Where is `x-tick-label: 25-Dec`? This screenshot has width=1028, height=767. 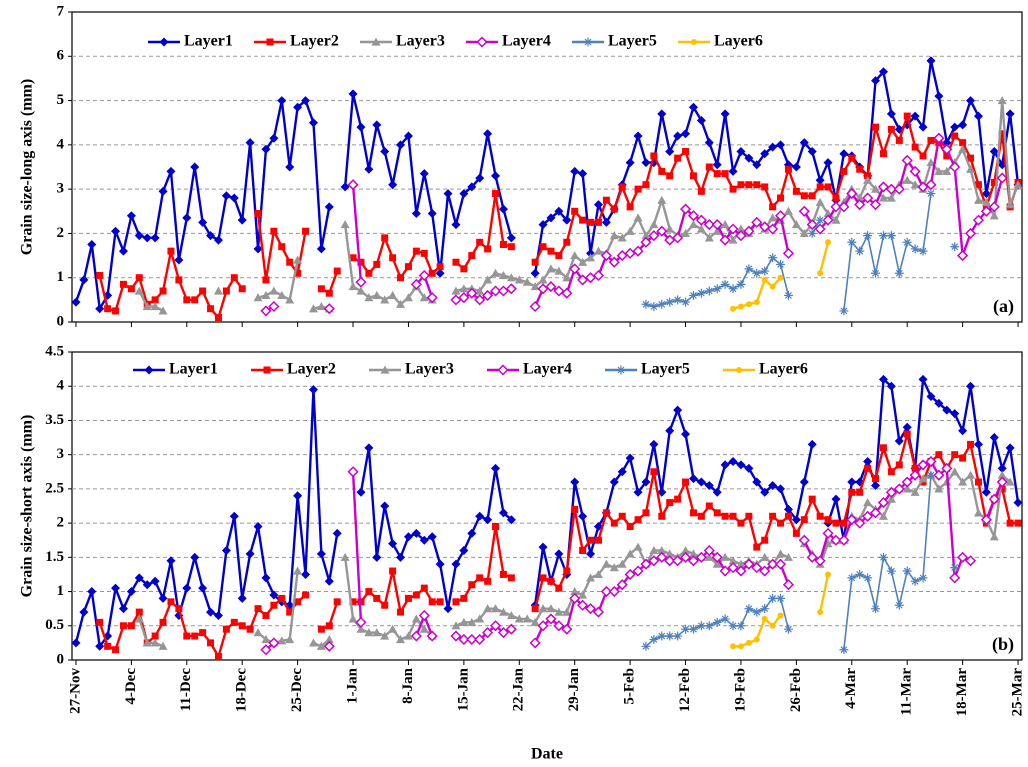 x-tick-label: 25-Dec is located at coordinates (297, 690).